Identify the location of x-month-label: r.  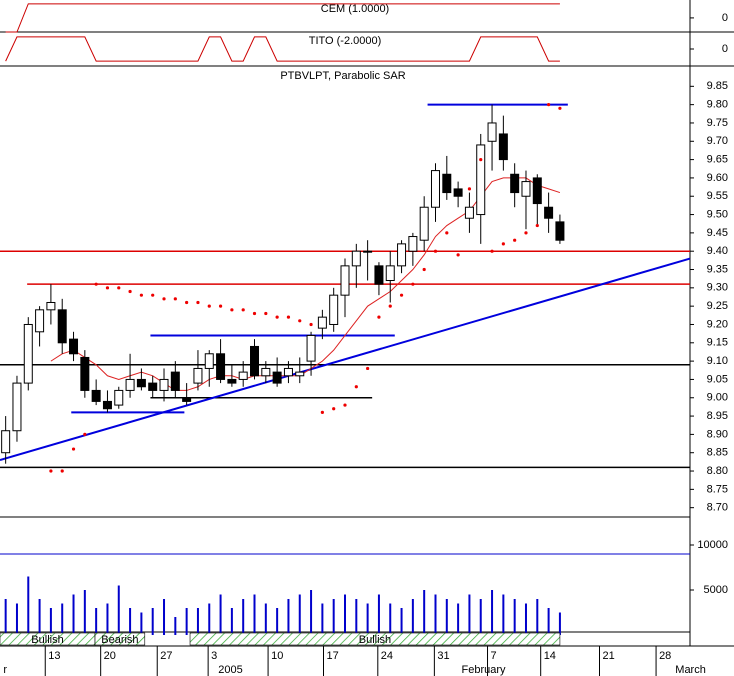
(5, 670).